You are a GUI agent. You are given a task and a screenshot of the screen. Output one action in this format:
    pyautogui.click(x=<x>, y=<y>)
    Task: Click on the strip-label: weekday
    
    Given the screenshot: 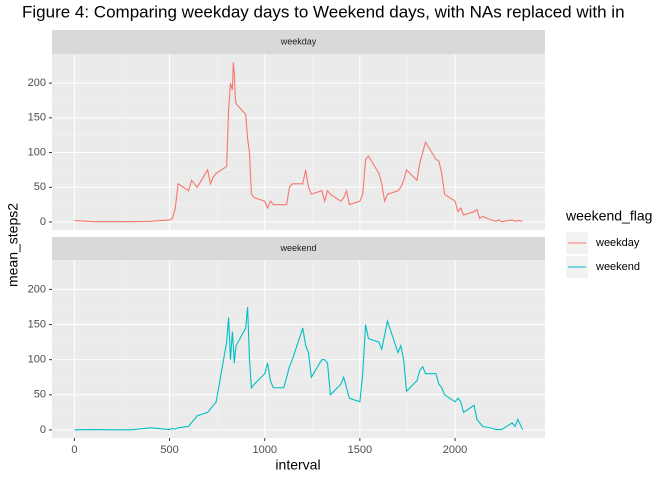 What is the action you would take?
    pyautogui.click(x=298, y=41)
    